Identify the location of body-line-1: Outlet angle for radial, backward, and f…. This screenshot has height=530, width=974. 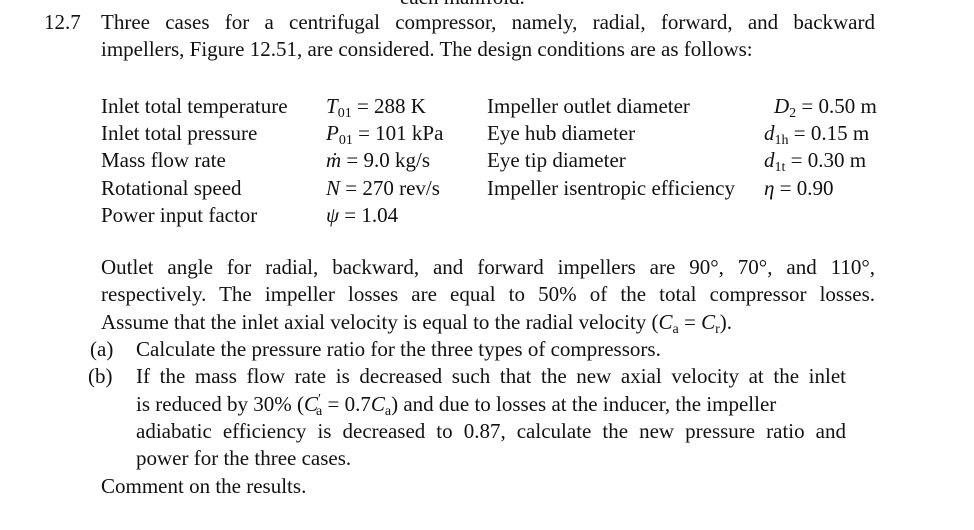
(488, 267).